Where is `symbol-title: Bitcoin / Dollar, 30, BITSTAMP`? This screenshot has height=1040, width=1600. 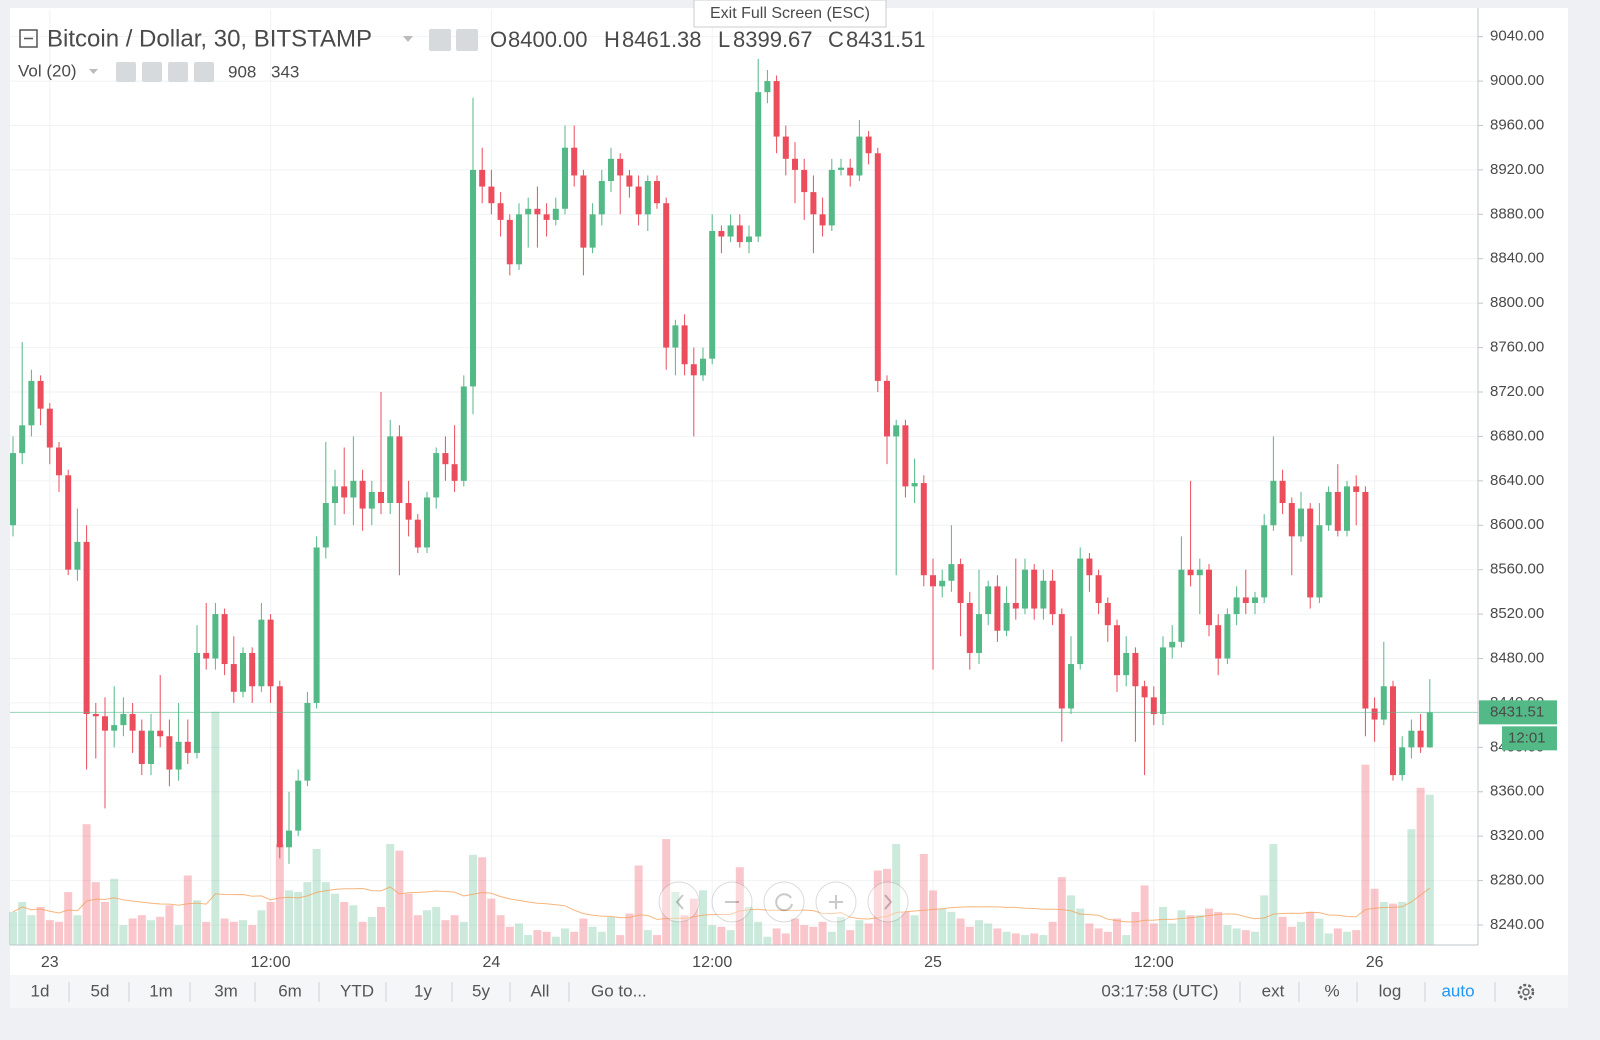 symbol-title: Bitcoin / Dollar, 30, BITSTAMP is located at coordinates (209, 38).